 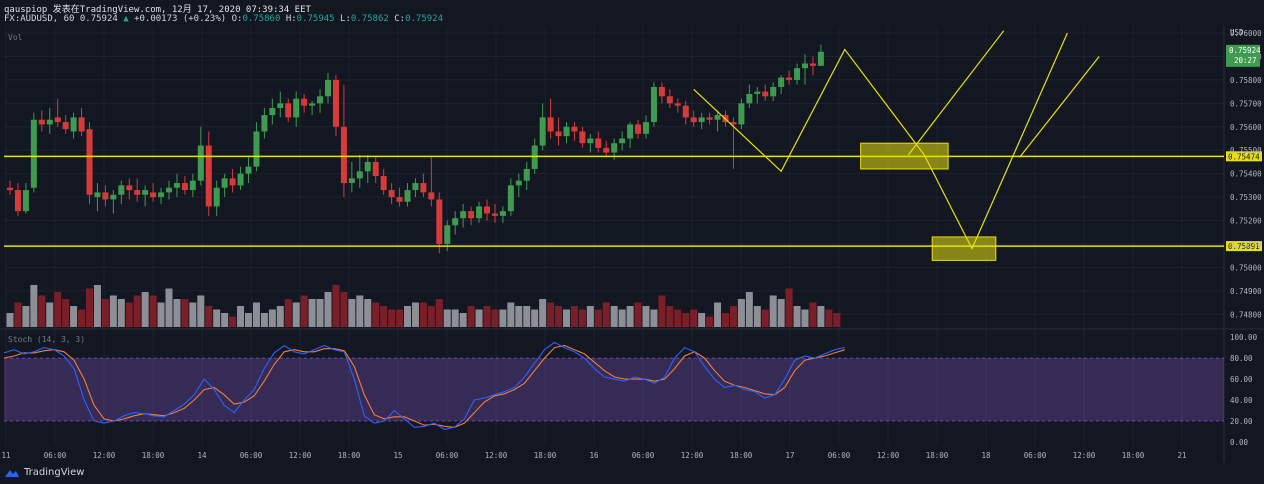 What do you see at coordinates (397, 455) in the screenshot?
I see `time-tick-label: 15` at bounding box center [397, 455].